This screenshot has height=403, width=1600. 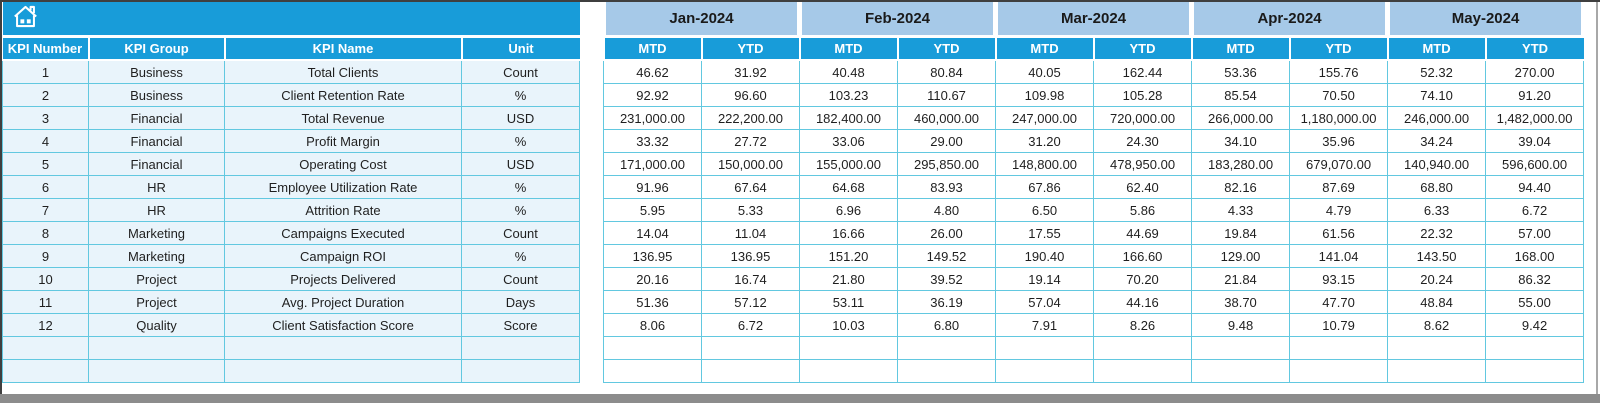 I want to click on value-cell: 10.79, so click(x=1339, y=325).